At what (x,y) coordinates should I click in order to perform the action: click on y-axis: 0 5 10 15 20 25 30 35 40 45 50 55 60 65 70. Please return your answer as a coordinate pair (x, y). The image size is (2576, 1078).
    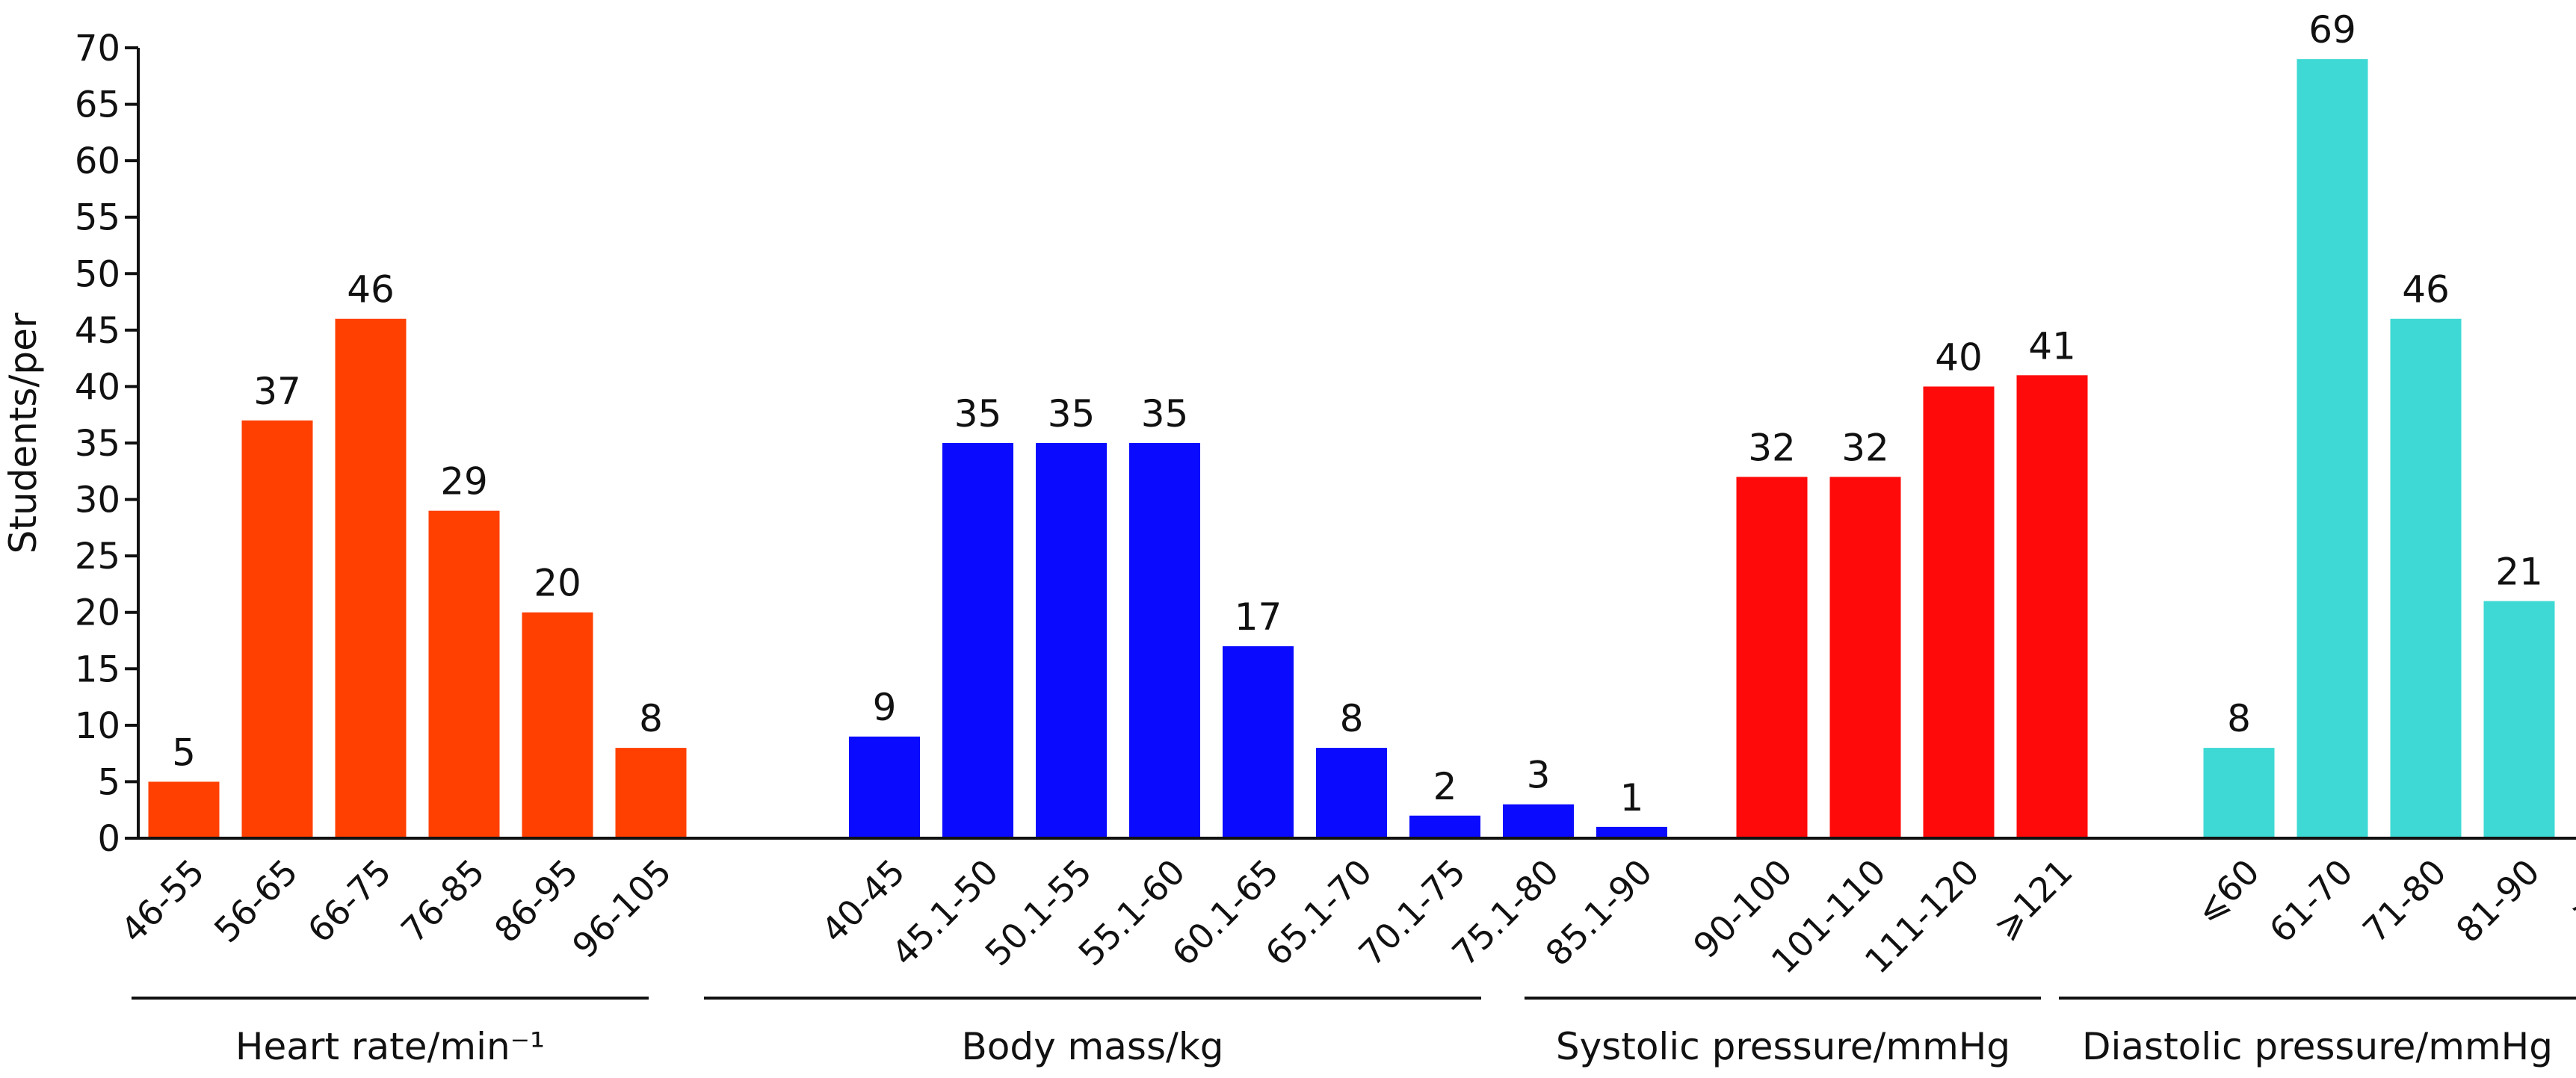
    Looking at the image, I should click on (108, 444).